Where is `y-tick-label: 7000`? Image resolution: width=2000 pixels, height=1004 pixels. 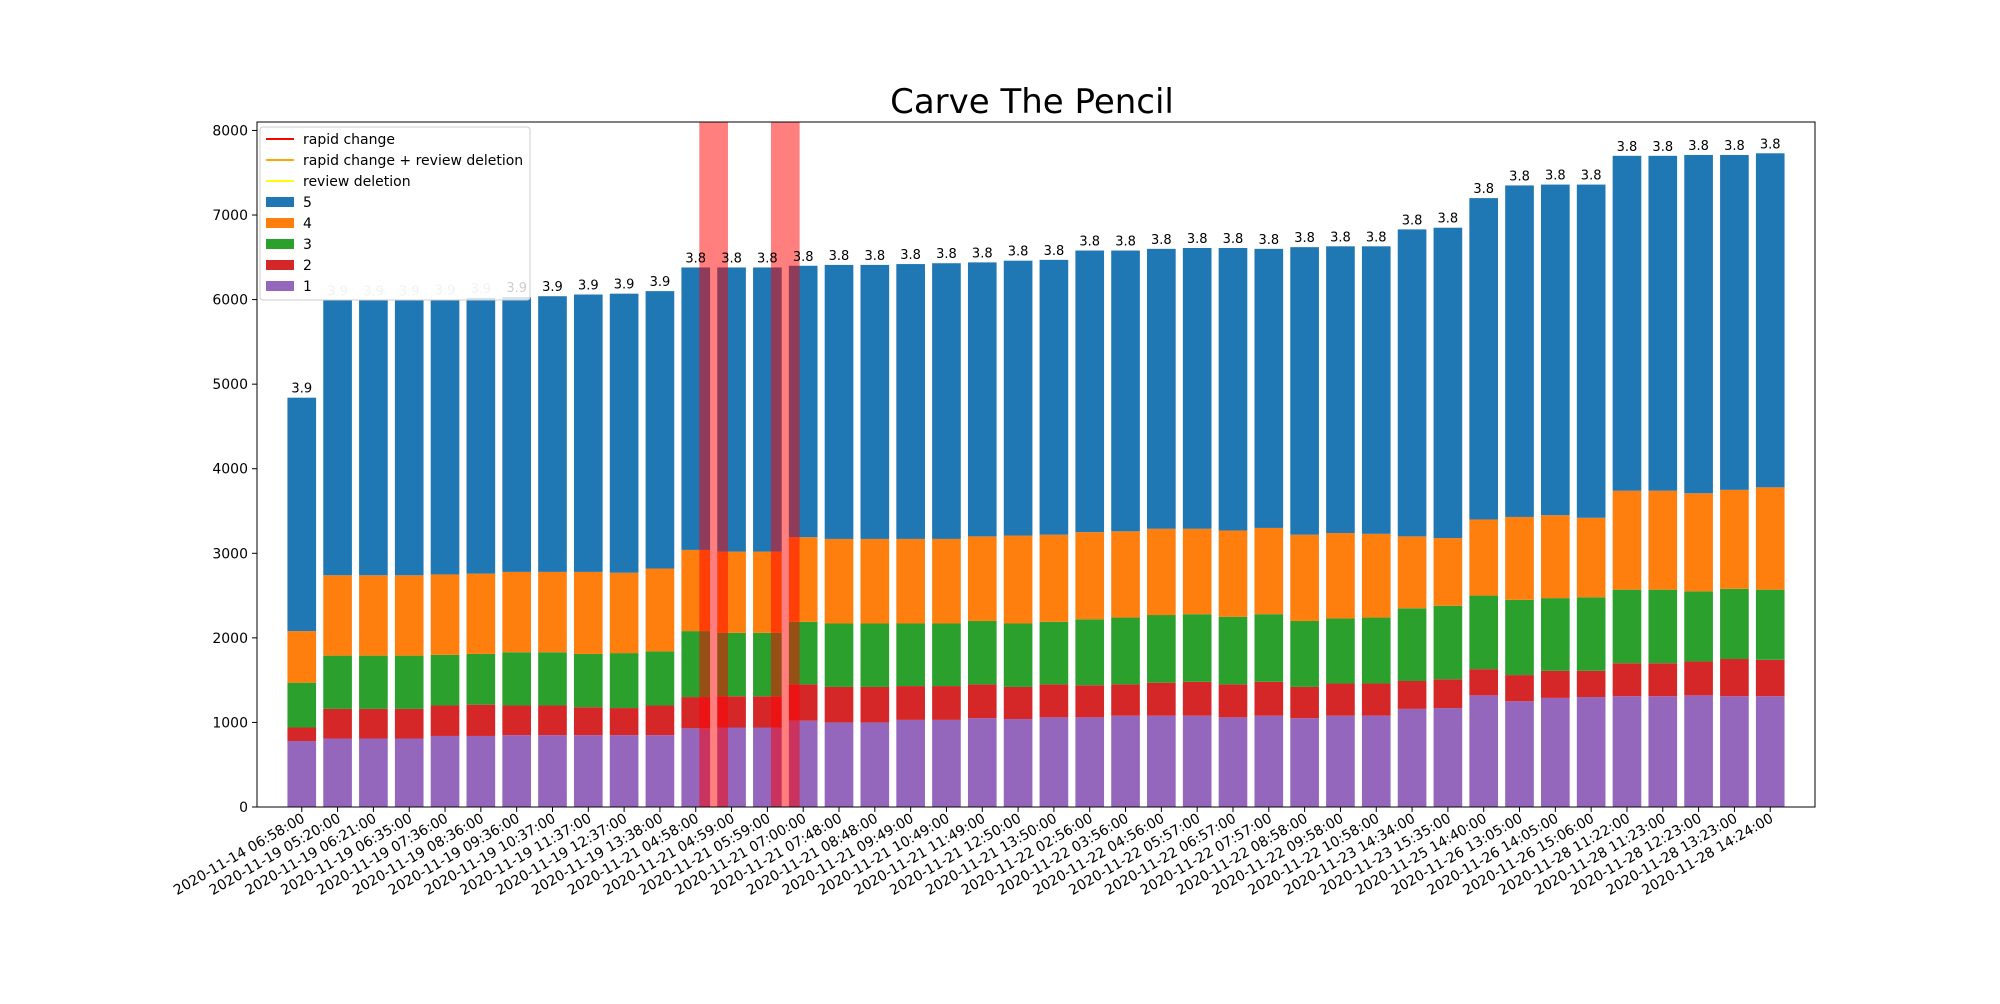
y-tick-label: 7000 is located at coordinates (230, 216).